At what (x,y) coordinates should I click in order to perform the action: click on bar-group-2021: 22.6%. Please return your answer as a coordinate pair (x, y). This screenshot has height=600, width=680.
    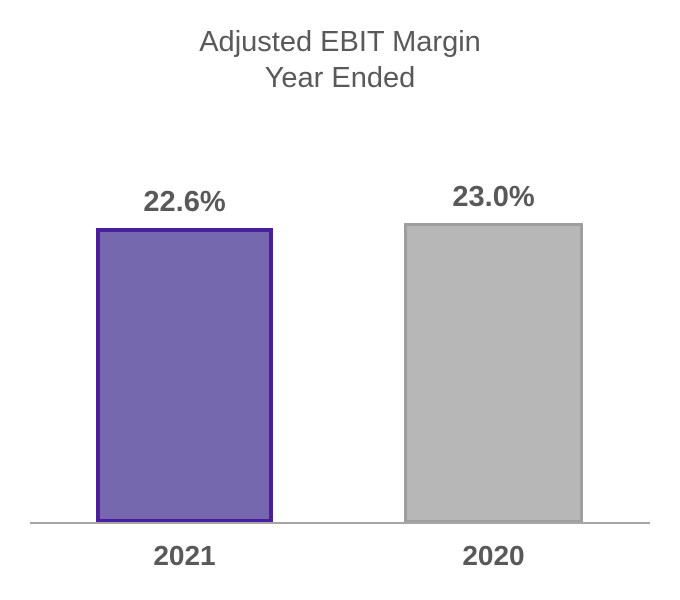
    Looking at the image, I should click on (184, 354).